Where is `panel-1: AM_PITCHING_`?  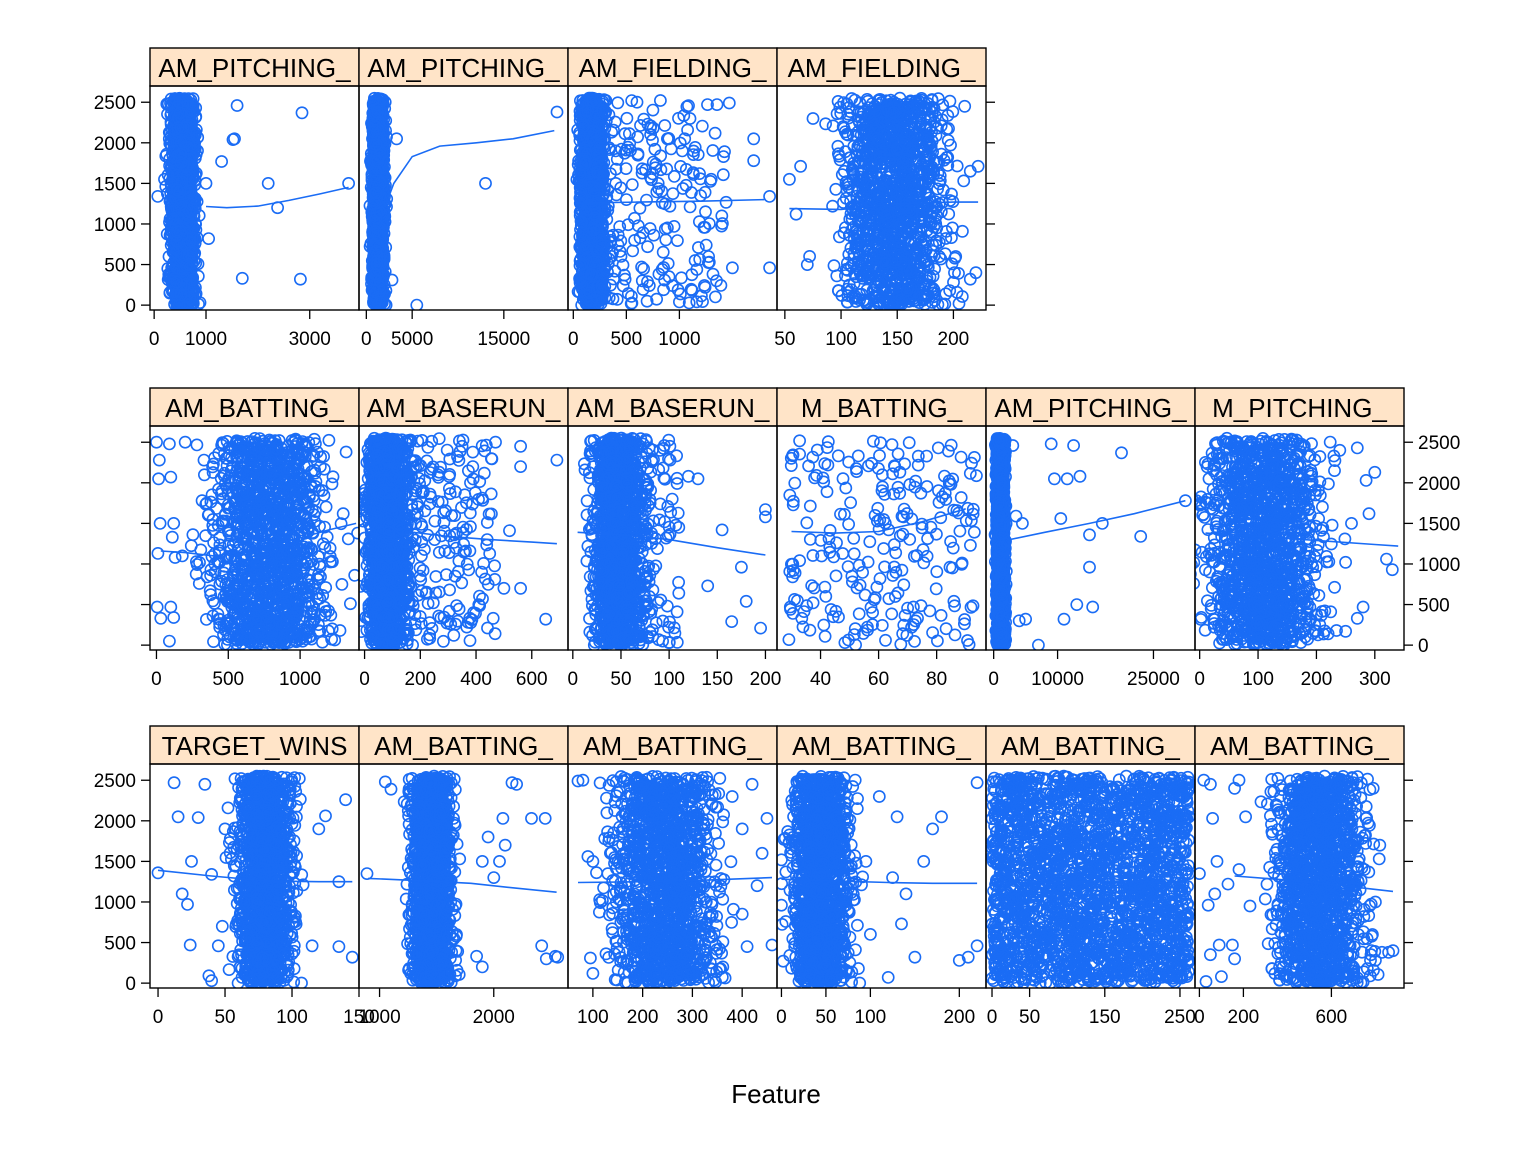
panel-1: AM_PITCHING_ is located at coordinates (463, 179).